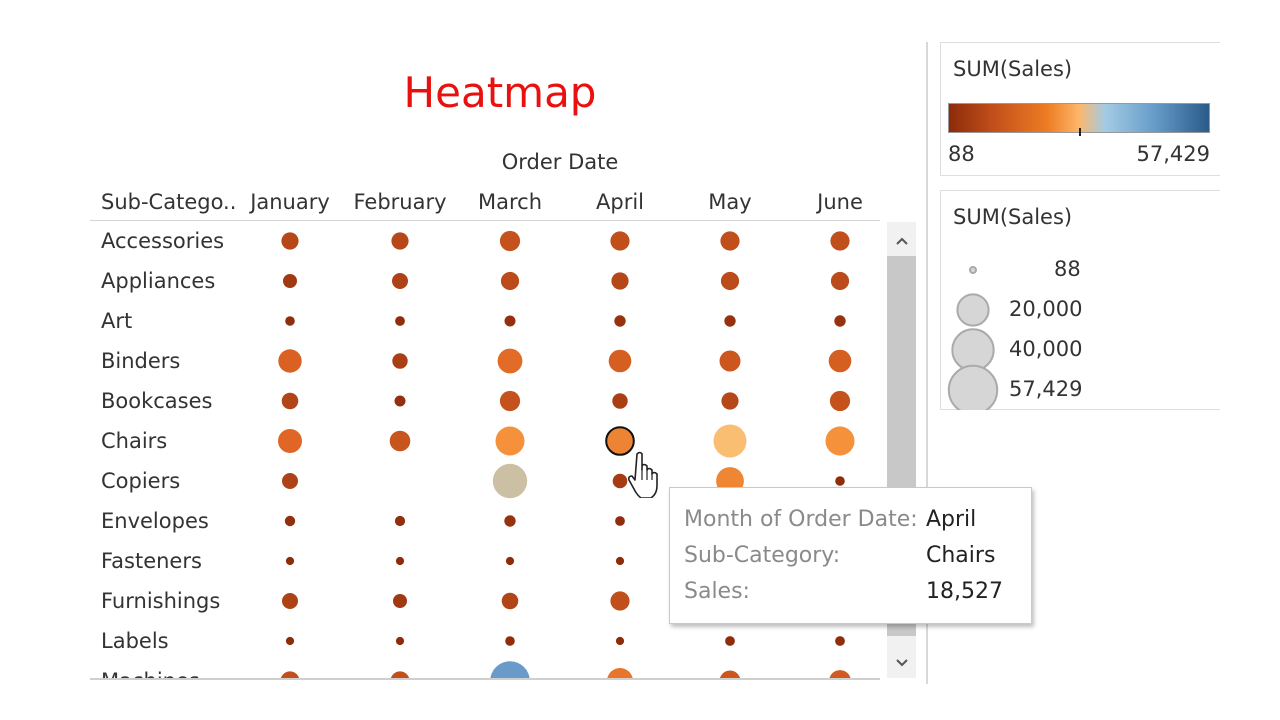 The height and width of the screenshot is (720, 1280). What do you see at coordinates (400, 601) in the screenshot?
I see `mark-furnishings-february` at bounding box center [400, 601].